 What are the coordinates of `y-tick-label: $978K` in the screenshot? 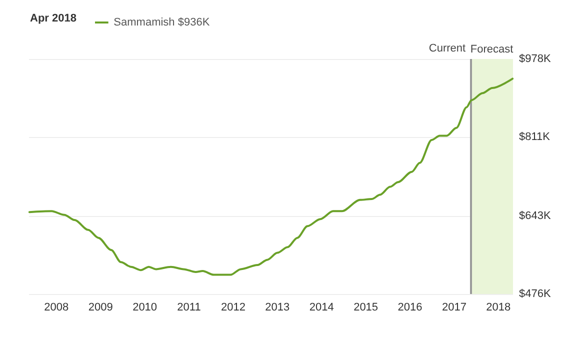 It's located at (535, 59).